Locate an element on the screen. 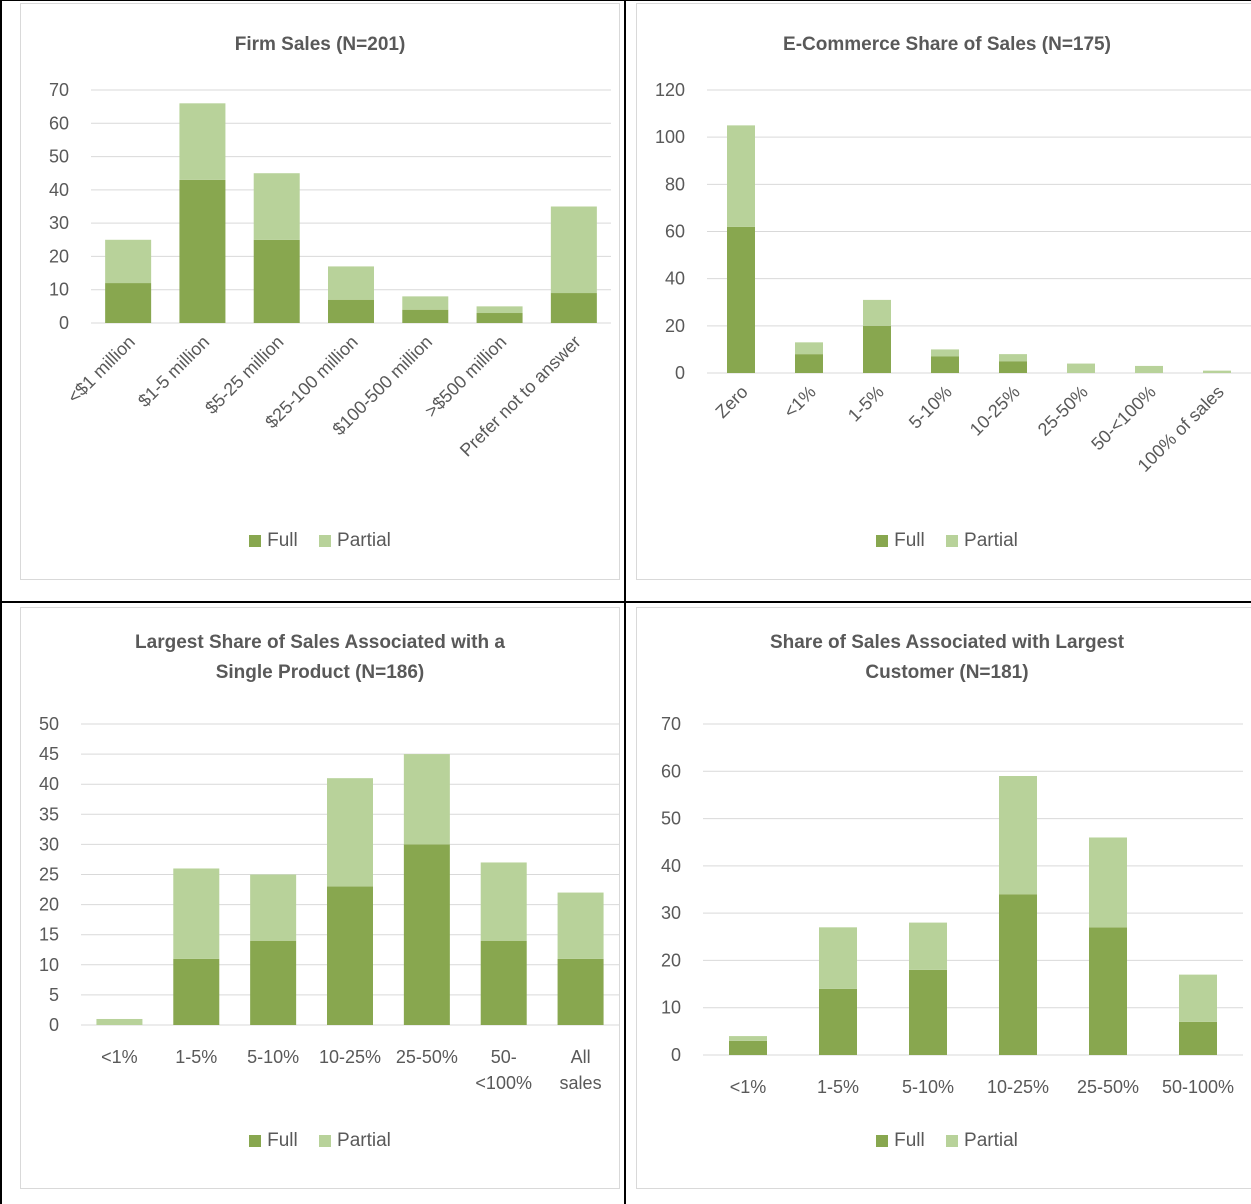 The height and width of the screenshot is (1204, 1251). x-tick-label: <1% is located at coordinates (119, 1057).